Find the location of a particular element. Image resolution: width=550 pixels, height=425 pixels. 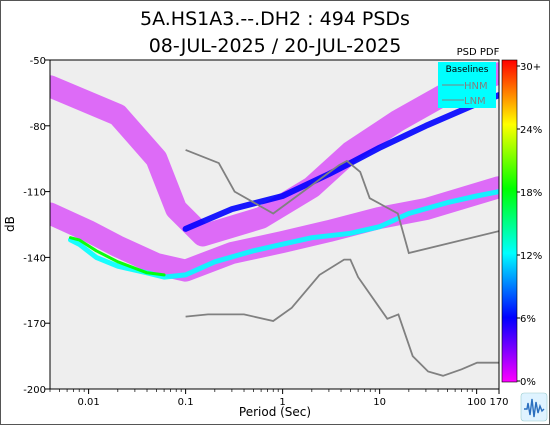

colorbar-tick-label: 24% is located at coordinates (531, 130).